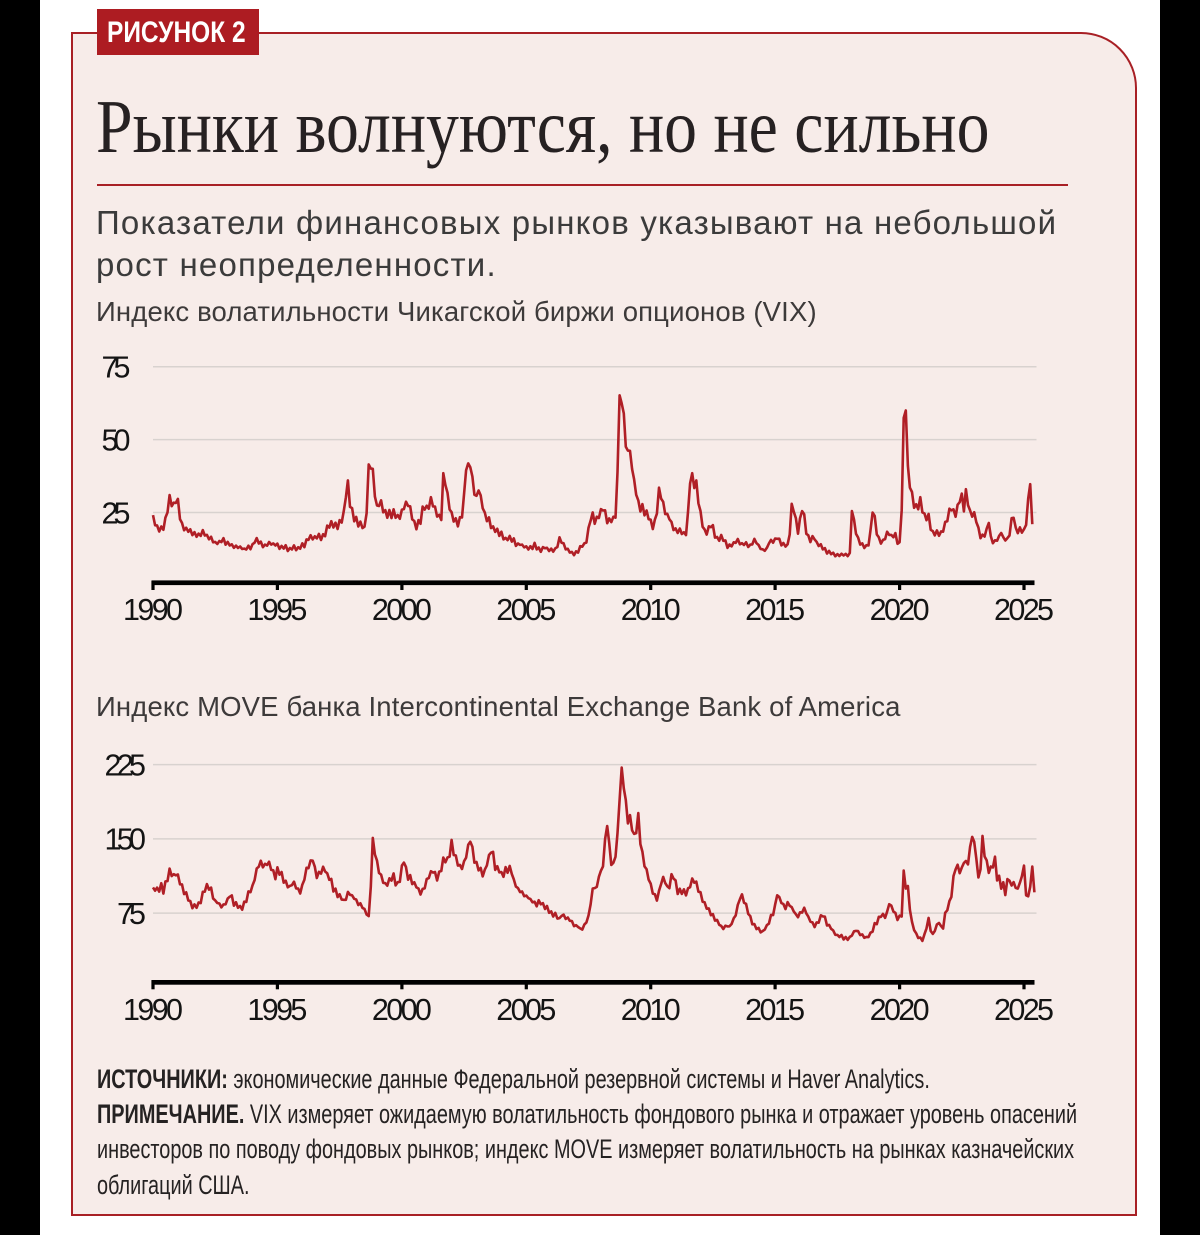  What do you see at coordinates (116, 440) in the screenshot?
I see `svg-text: 50` at bounding box center [116, 440].